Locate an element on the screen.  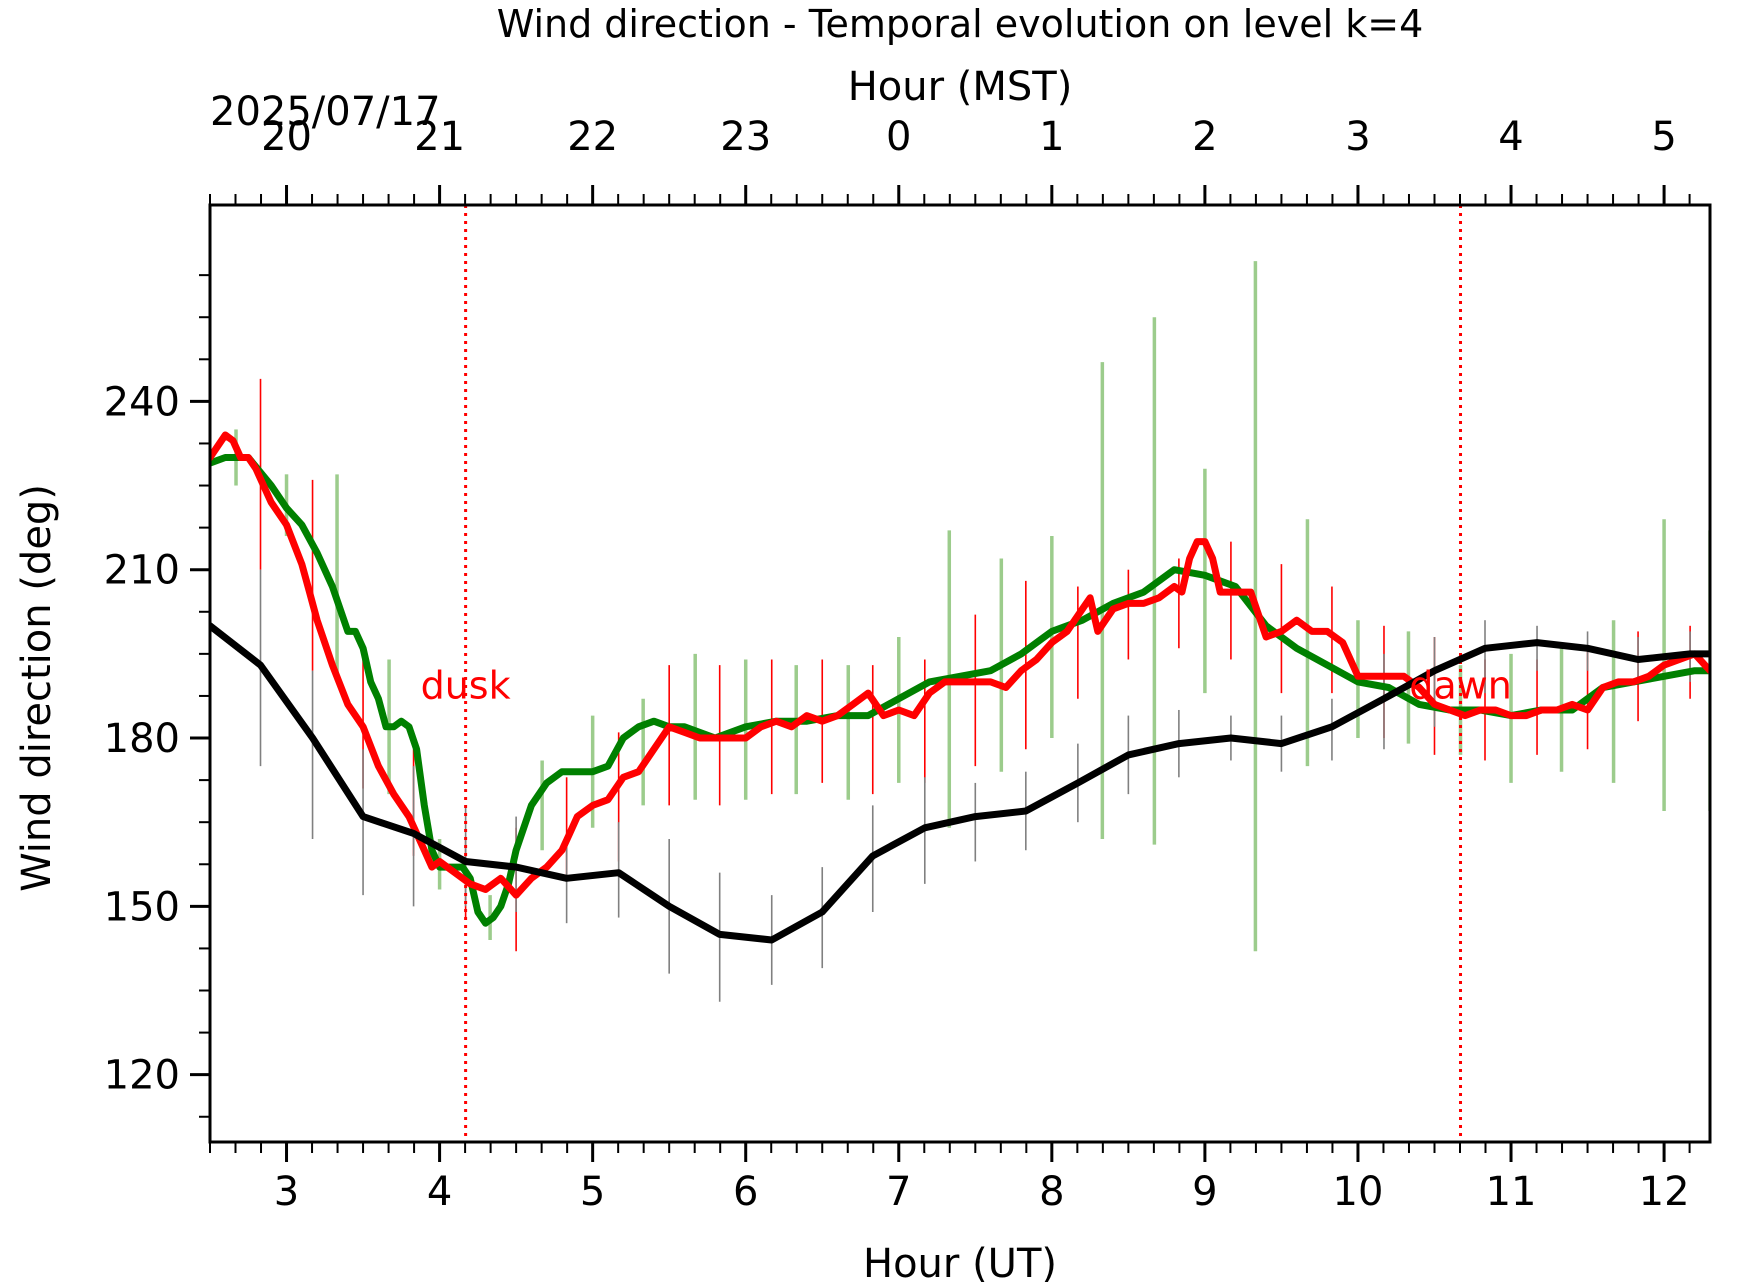
x2-tick-label-9: 5 is located at coordinates (1663, 137).